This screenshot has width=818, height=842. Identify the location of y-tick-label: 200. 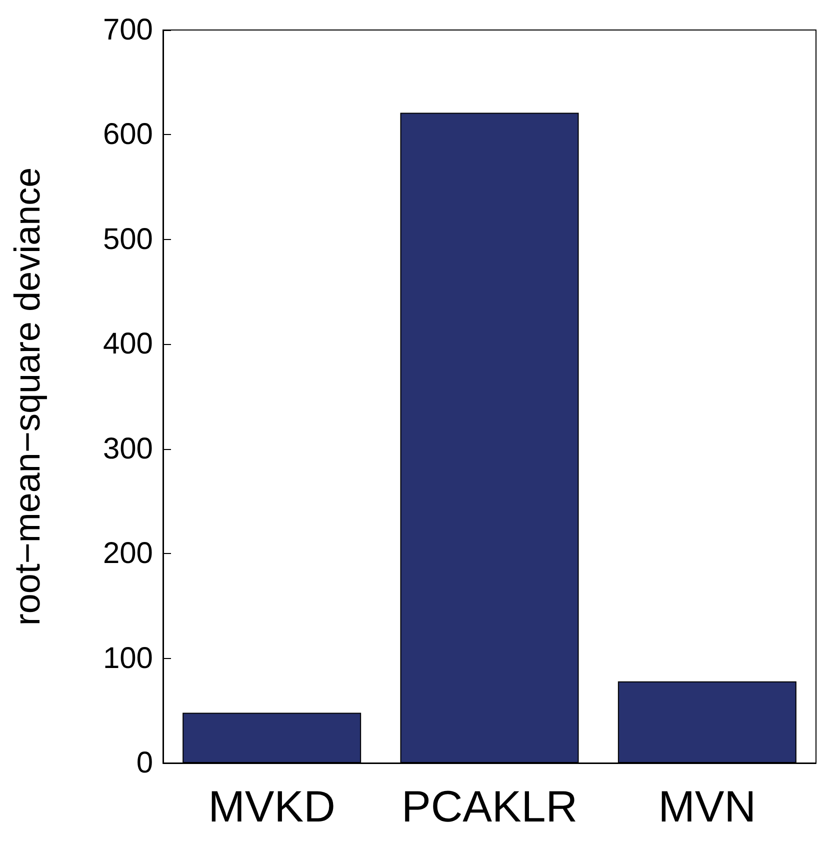
(127, 553).